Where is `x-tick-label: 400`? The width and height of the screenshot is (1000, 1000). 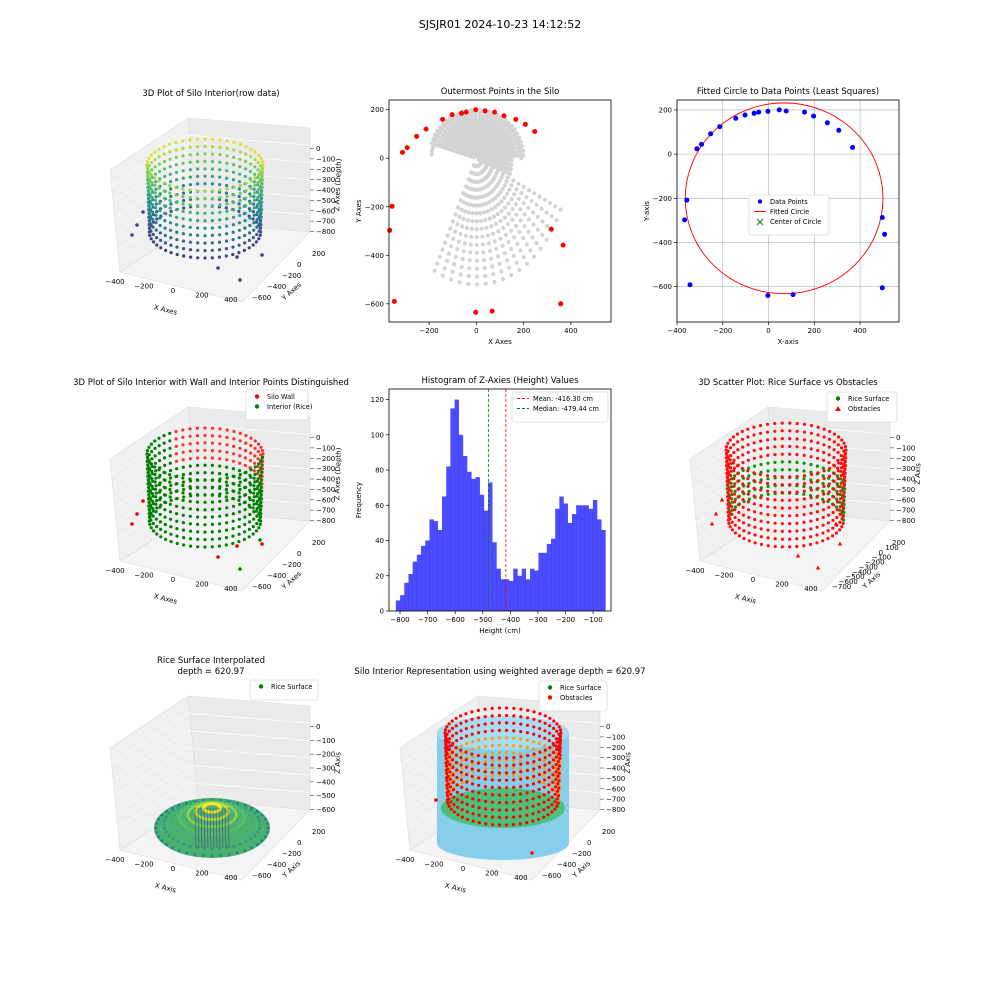
x-tick-label: 400 is located at coordinates (230, 878).